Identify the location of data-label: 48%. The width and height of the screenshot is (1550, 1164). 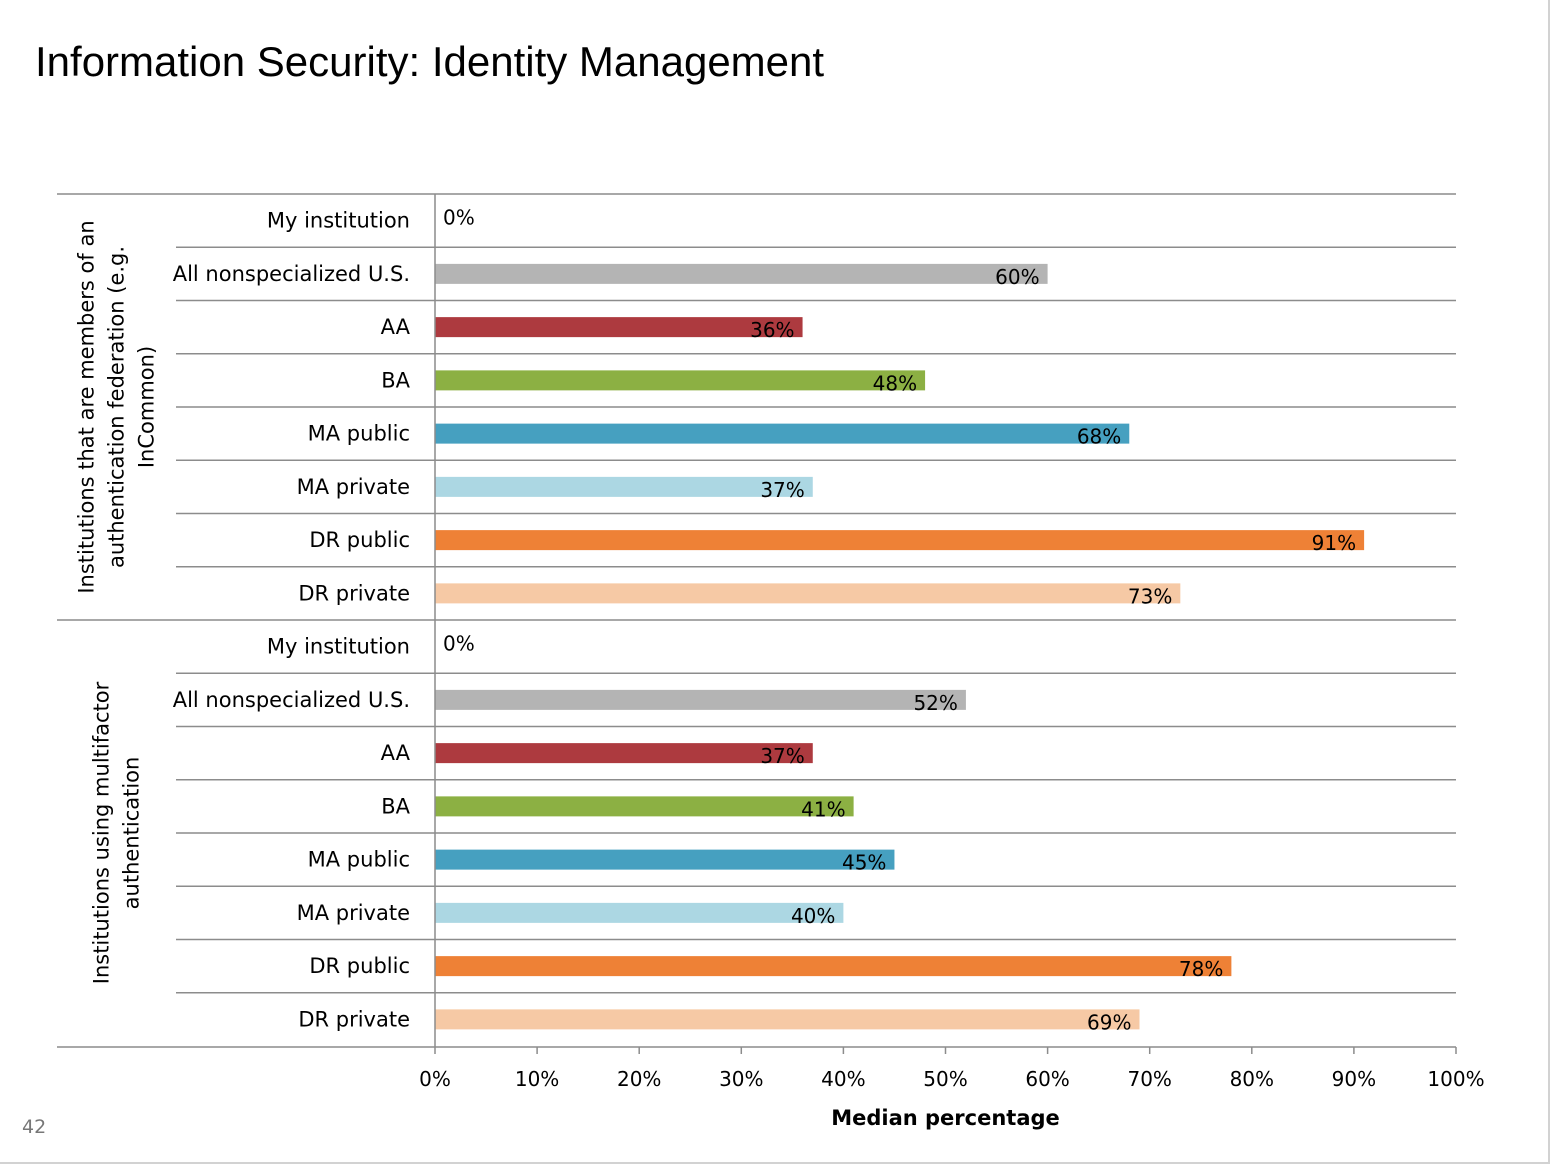
(895, 383).